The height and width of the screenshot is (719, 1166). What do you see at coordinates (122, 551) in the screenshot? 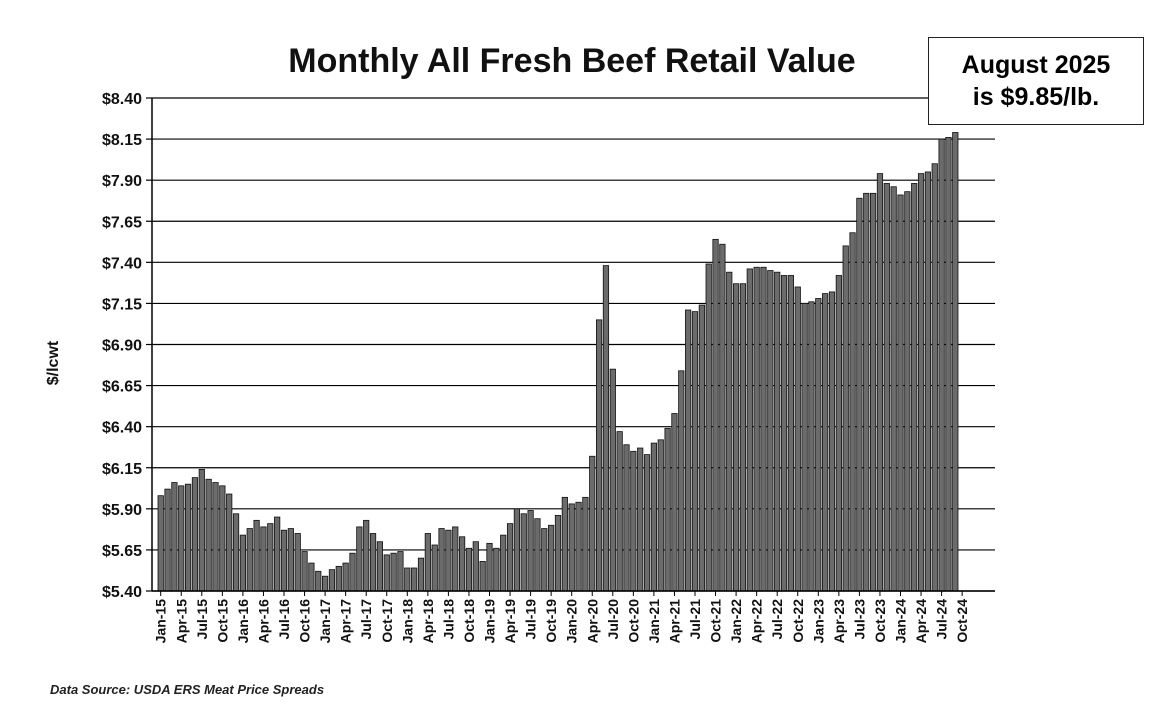
I see `y-tick-label: $5.65` at bounding box center [122, 551].